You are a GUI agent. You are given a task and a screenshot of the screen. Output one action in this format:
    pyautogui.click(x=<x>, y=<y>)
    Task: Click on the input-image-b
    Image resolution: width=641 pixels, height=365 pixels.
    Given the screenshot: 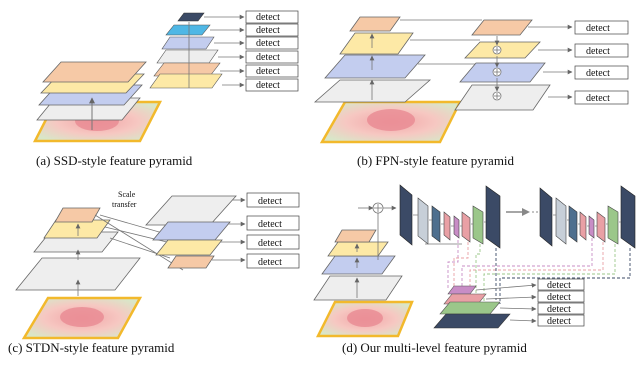 What is the action you would take?
    pyautogui.click(x=391, y=122)
    